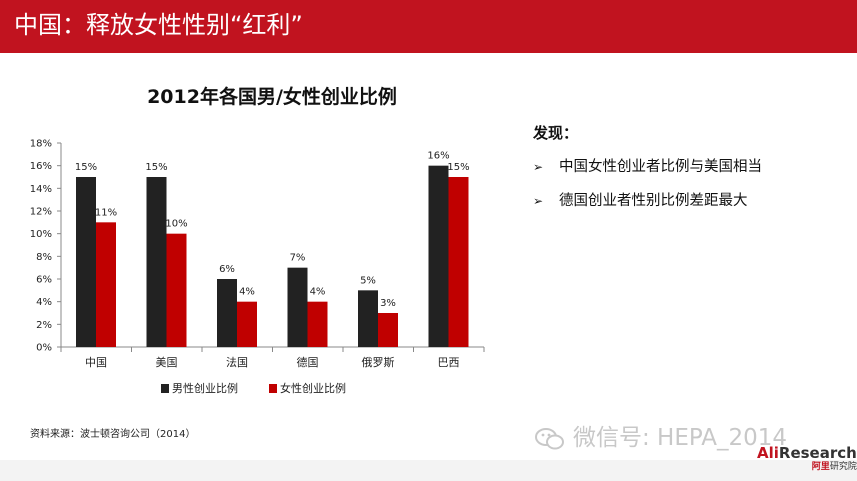 Image resolution: width=857 pixels, height=481 pixels. What do you see at coordinates (237, 362) in the screenshot?
I see `x-tick-label: 法国` at bounding box center [237, 362].